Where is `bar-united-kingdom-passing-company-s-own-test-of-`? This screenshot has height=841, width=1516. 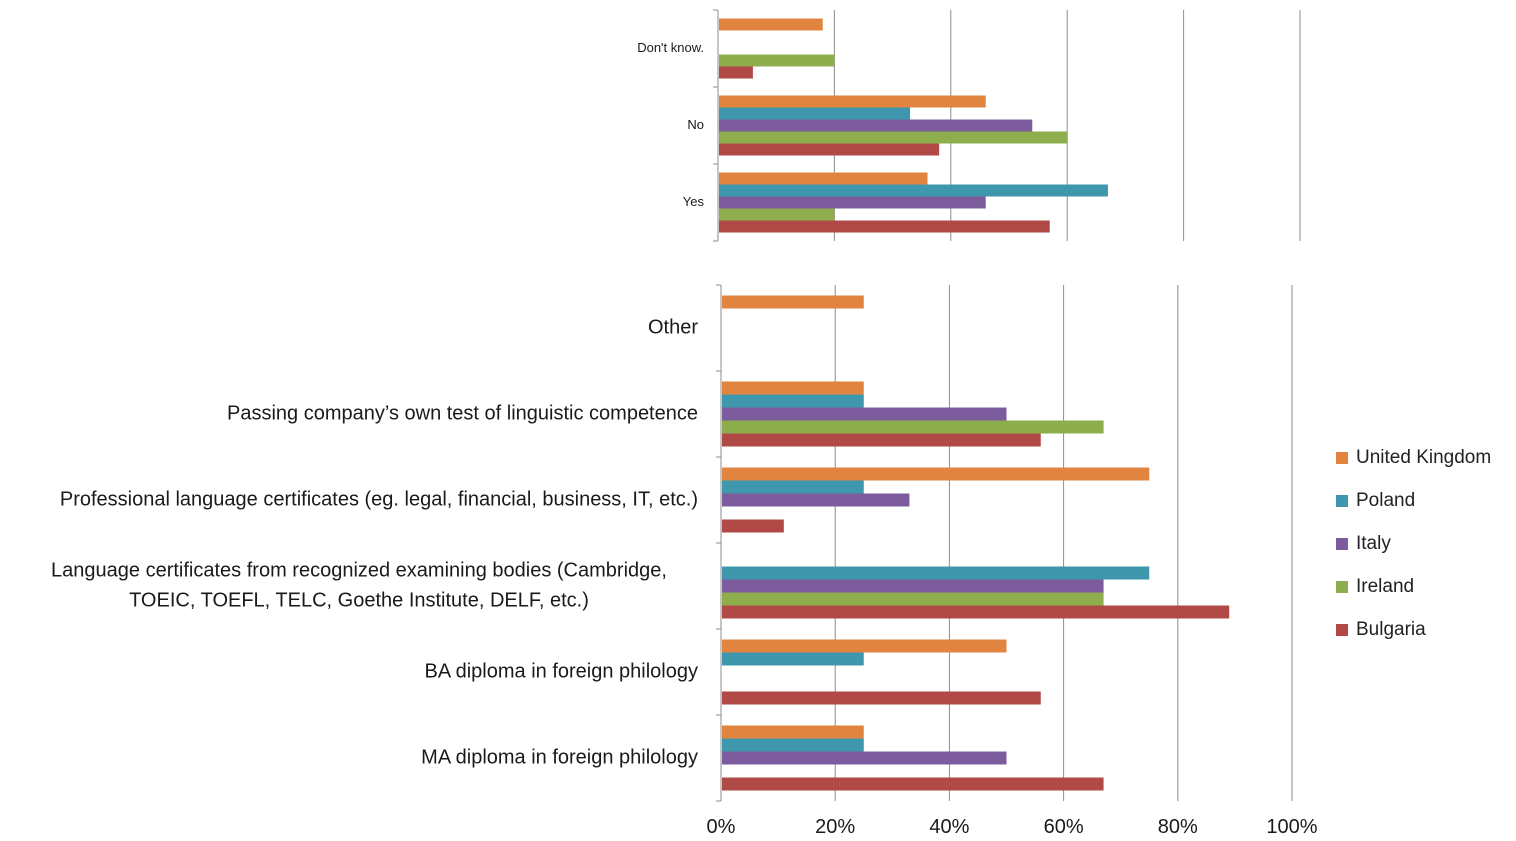 bar-united-kingdom-passing-company-s-own-test-of- is located at coordinates (793, 388).